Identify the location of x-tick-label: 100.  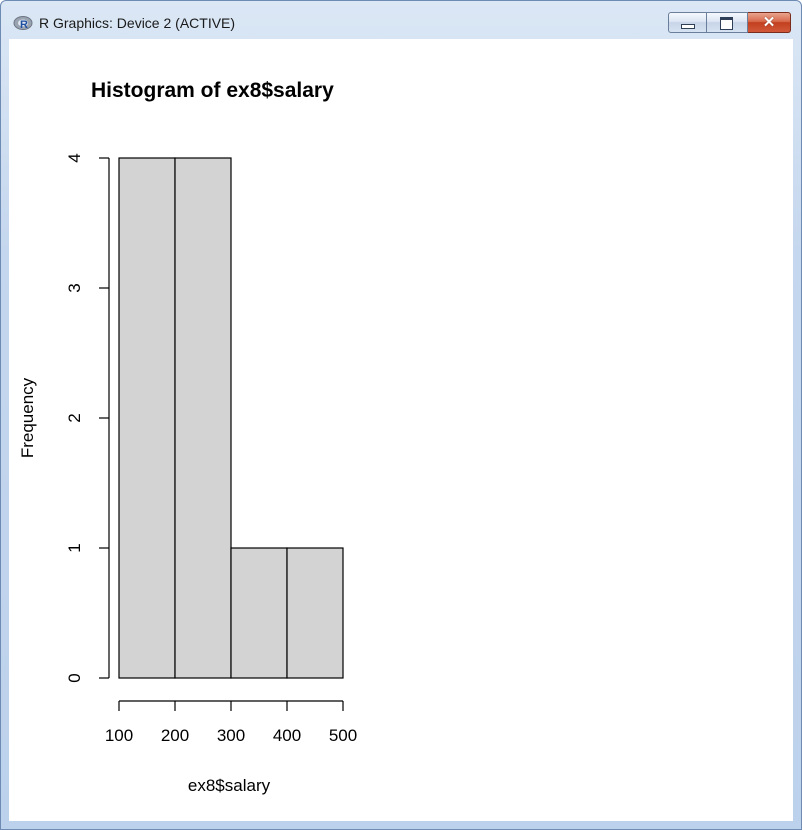
(119, 735).